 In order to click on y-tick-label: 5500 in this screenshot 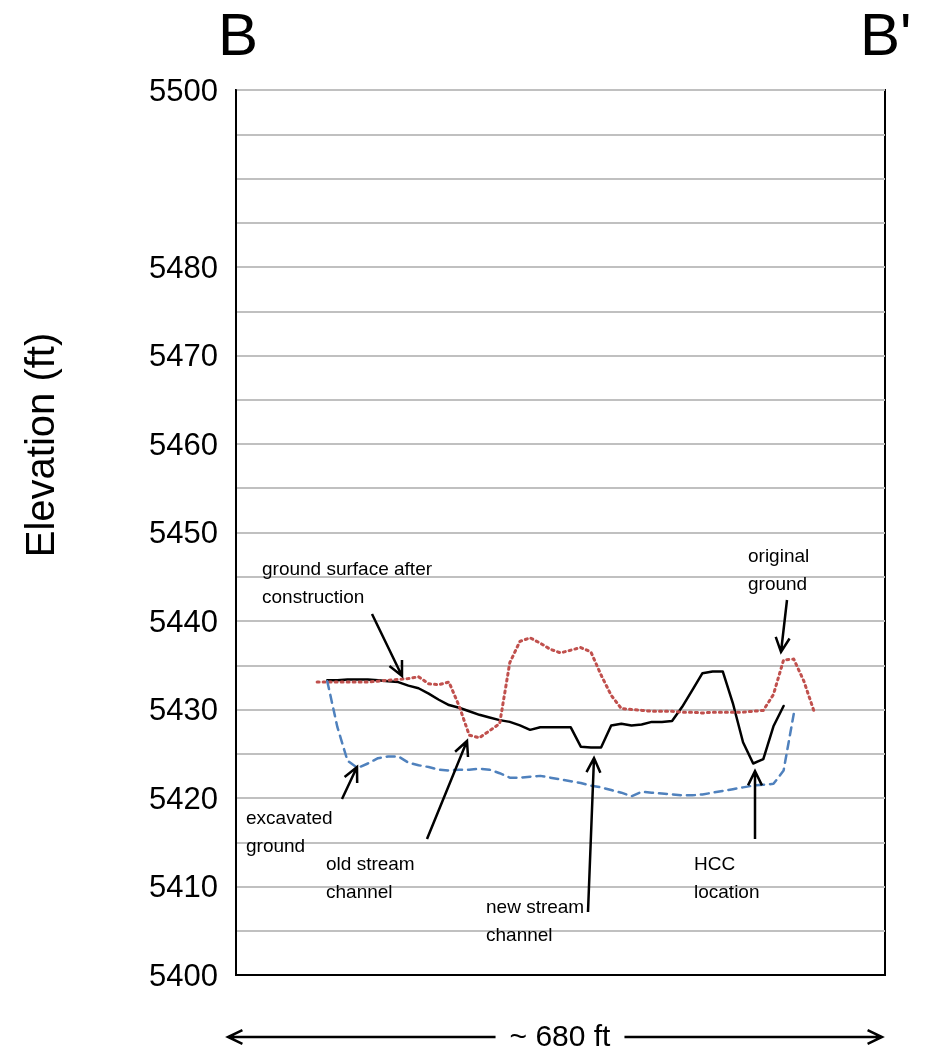, I will do `click(183, 90)`.